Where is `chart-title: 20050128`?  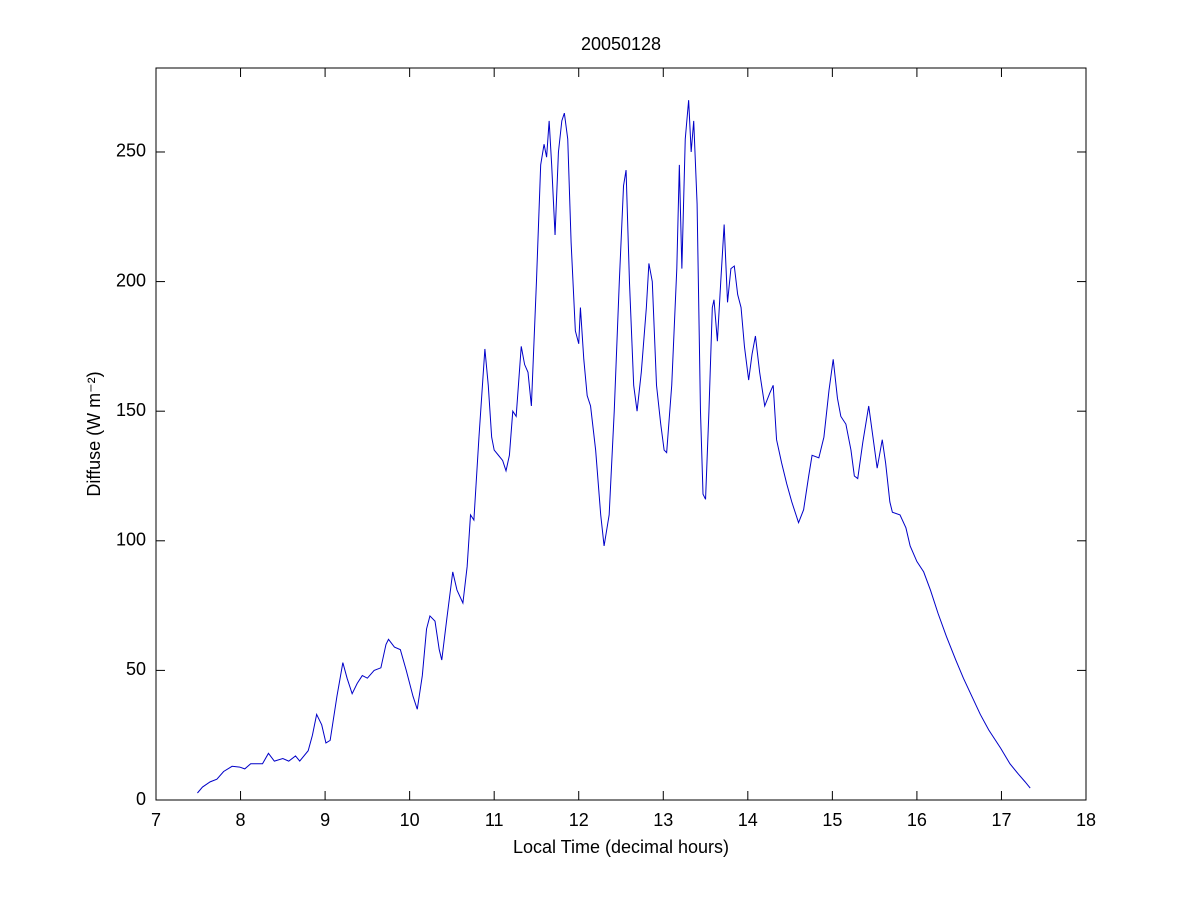
chart-title: 20050128 is located at coordinates (621, 44).